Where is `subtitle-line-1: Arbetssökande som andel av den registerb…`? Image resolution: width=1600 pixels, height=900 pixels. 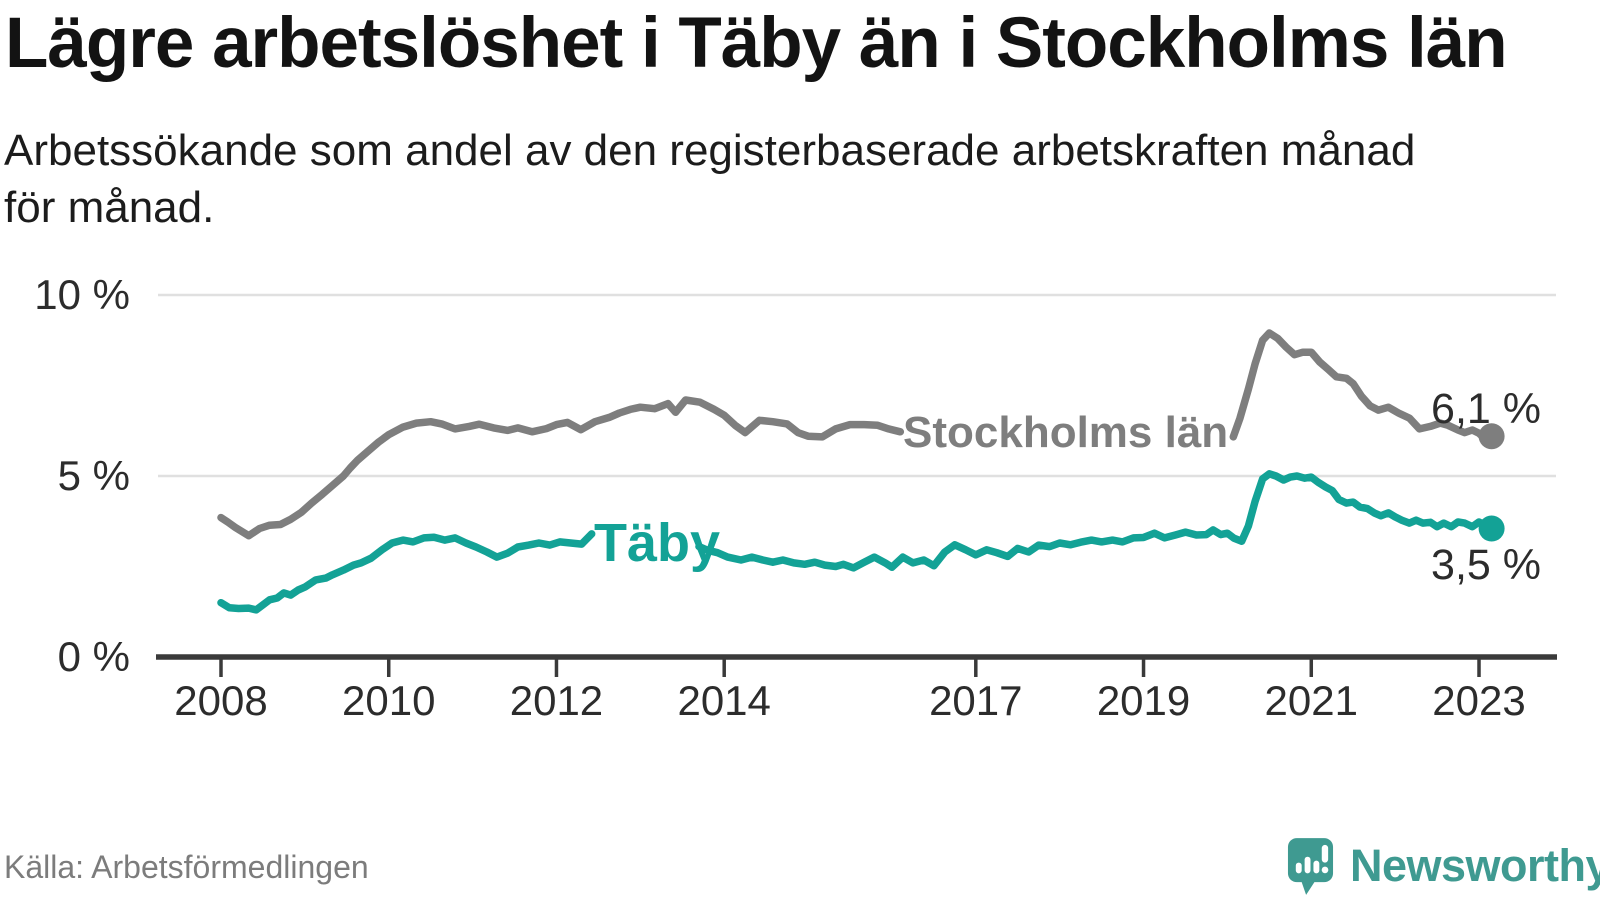
subtitle-line-1: Arbetssökande som andel av den registerb… is located at coordinates (710, 150).